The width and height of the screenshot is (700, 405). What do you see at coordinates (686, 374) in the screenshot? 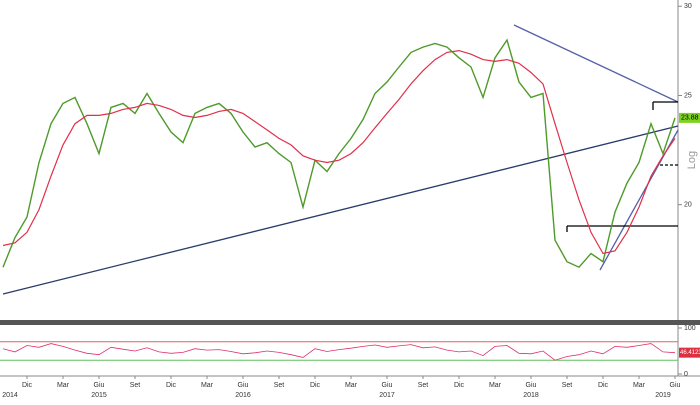
I see `y-tick-label: 0` at bounding box center [686, 374].